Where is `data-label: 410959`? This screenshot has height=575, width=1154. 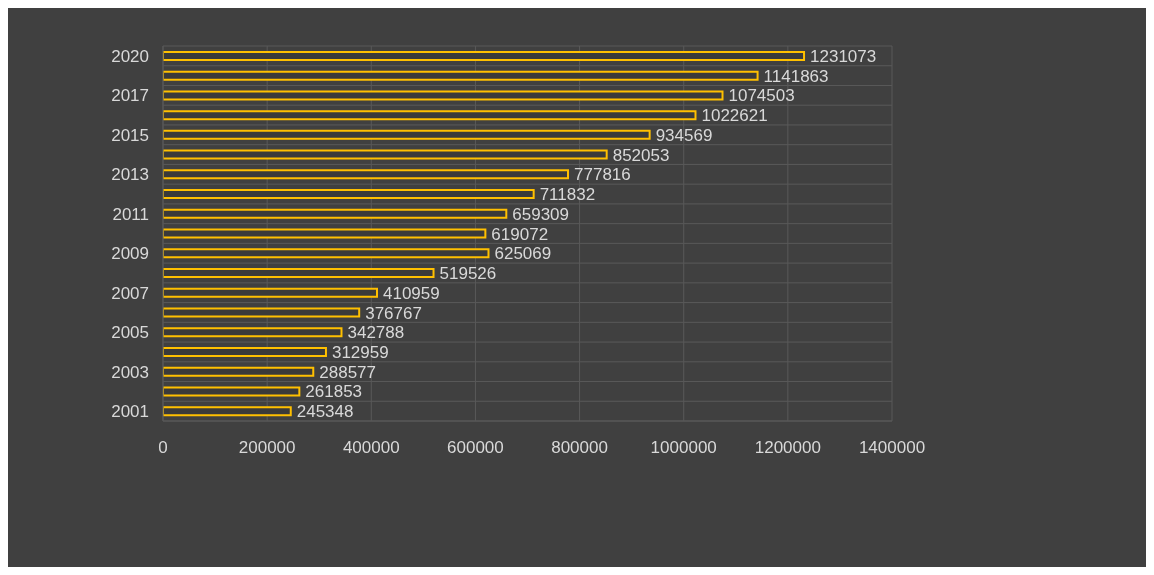 data-label: 410959 is located at coordinates (411, 293).